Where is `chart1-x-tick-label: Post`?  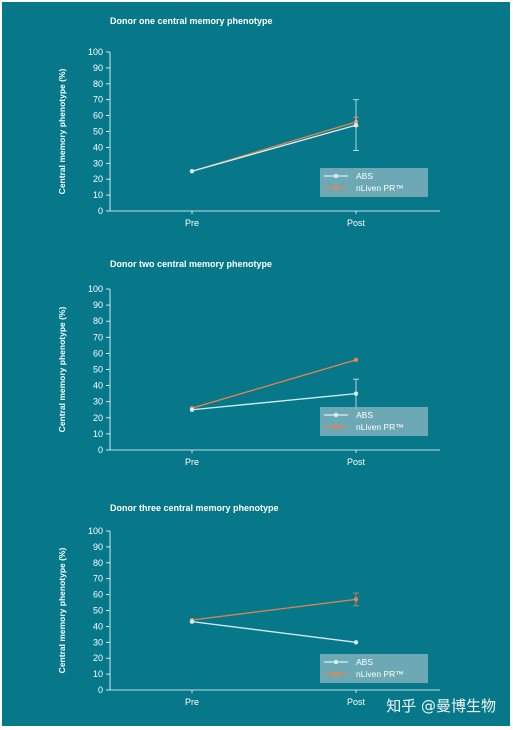
chart1-x-tick-label: Post is located at coordinates (356, 223).